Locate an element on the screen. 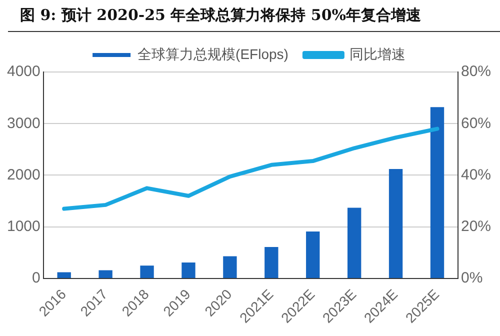 This screenshot has width=500, height=336. y2-tick-label: 60% is located at coordinates (476, 123).